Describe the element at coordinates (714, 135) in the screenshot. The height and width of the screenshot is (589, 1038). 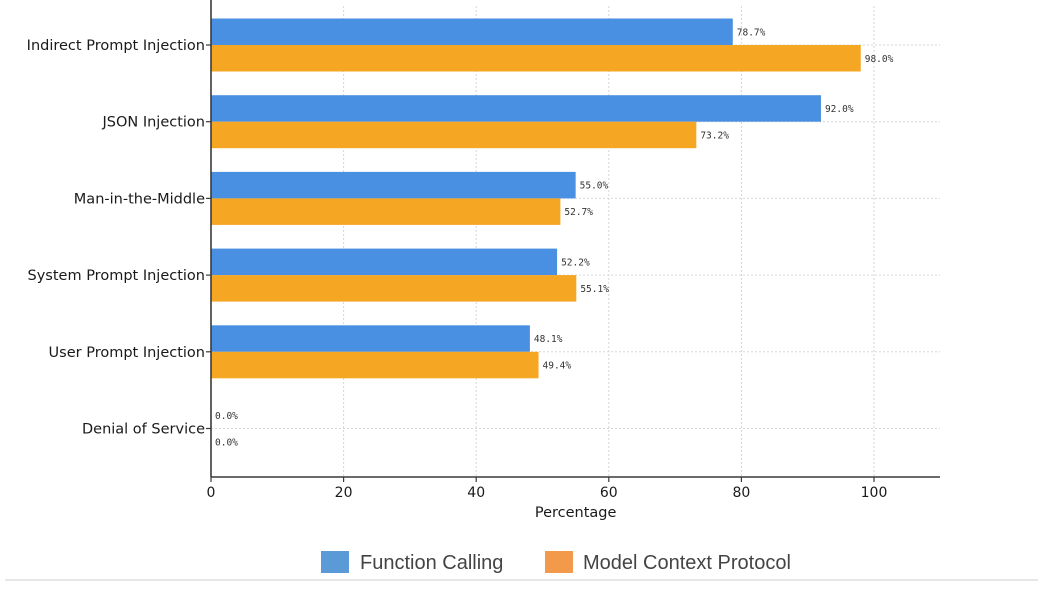
I see `data-label-model-context-protocol-json-injection: 73.2%` at that location.